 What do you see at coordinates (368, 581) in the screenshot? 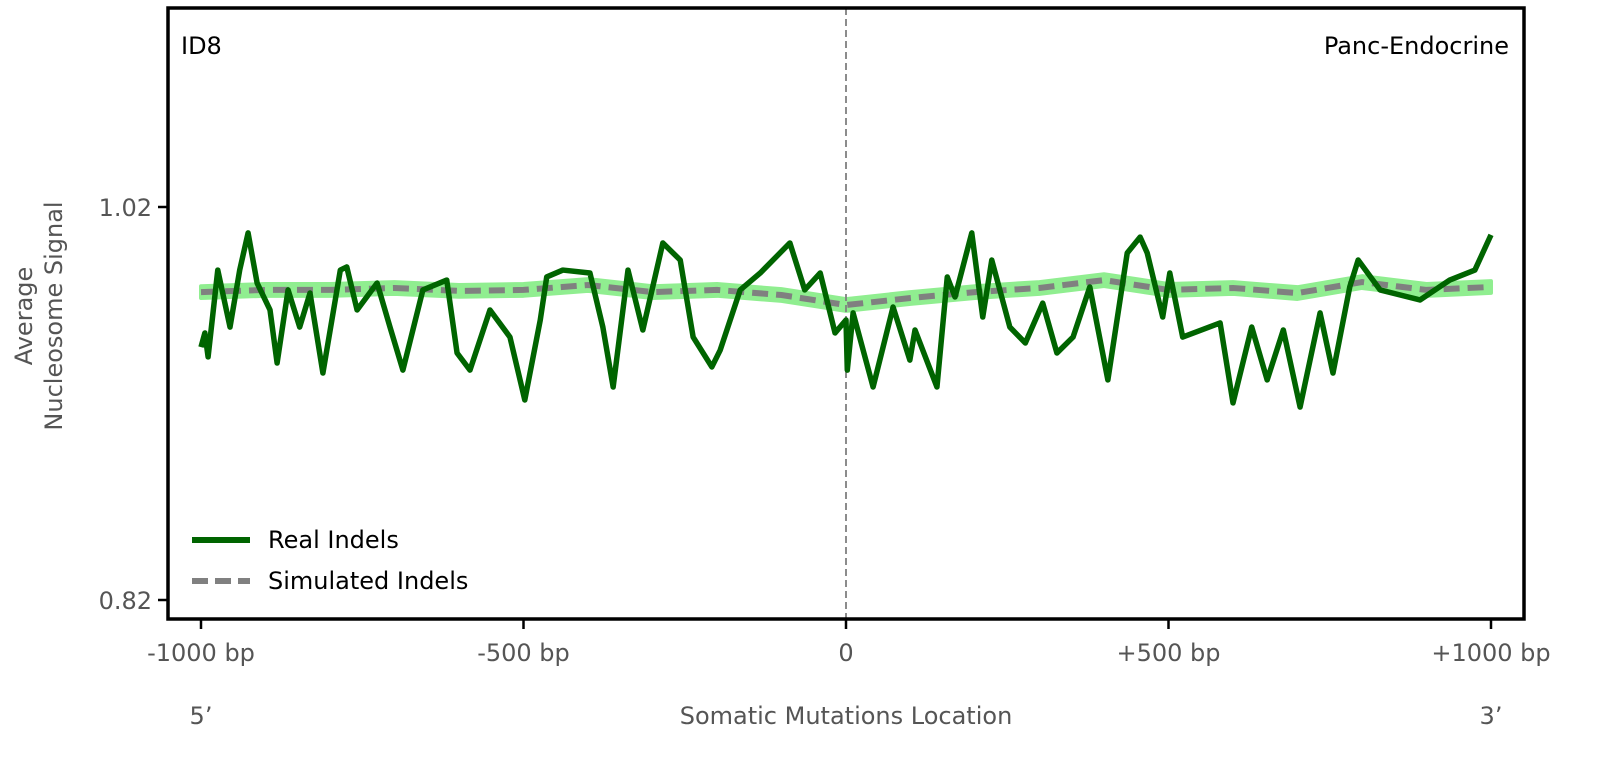
I see `legend-simulated-label: Simulated Indels` at bounding box center [368, 581].